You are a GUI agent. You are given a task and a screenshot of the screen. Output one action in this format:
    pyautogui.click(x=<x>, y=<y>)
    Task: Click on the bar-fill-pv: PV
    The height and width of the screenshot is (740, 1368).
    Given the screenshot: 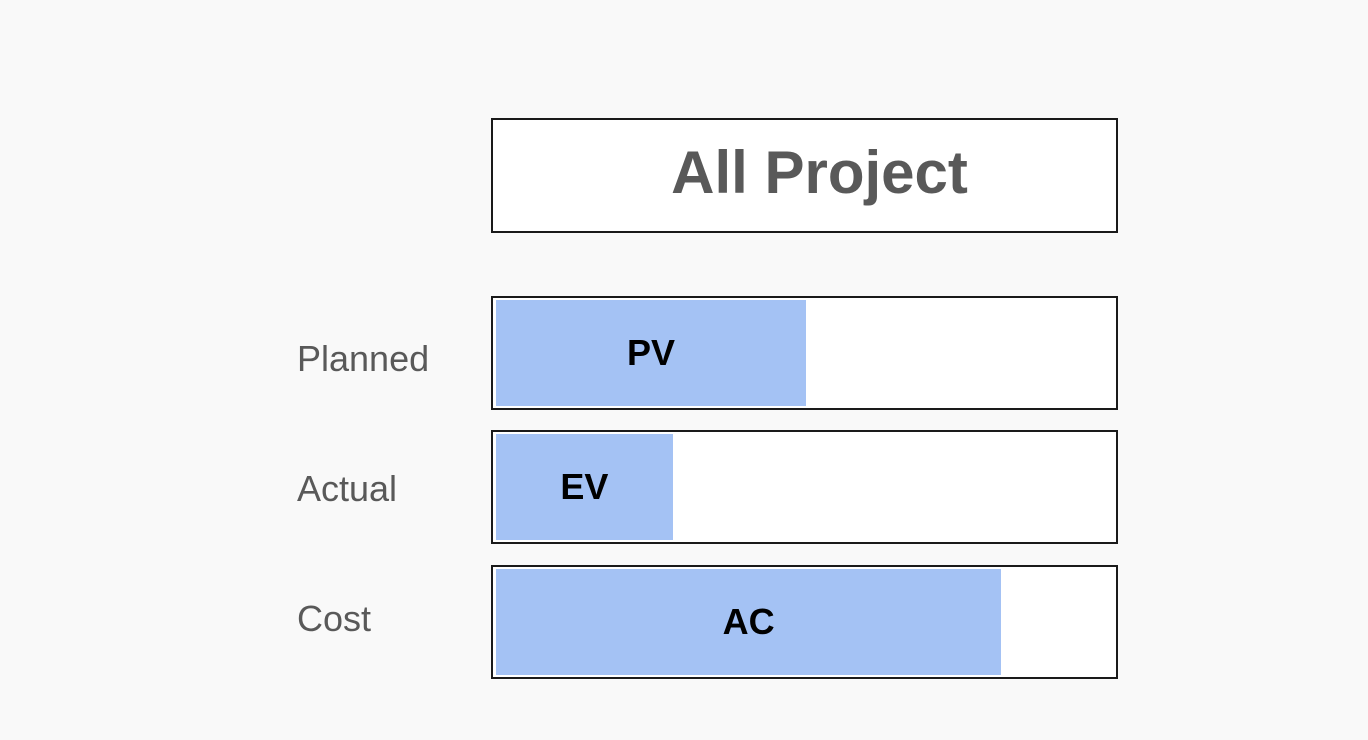 What is the action you would take?
    pyautogui.click(x=651, y=353)
    